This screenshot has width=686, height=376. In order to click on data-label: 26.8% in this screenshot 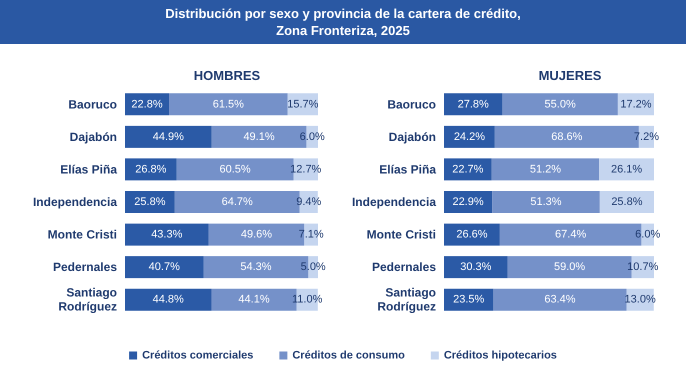, I will do `click(151, 169)`.